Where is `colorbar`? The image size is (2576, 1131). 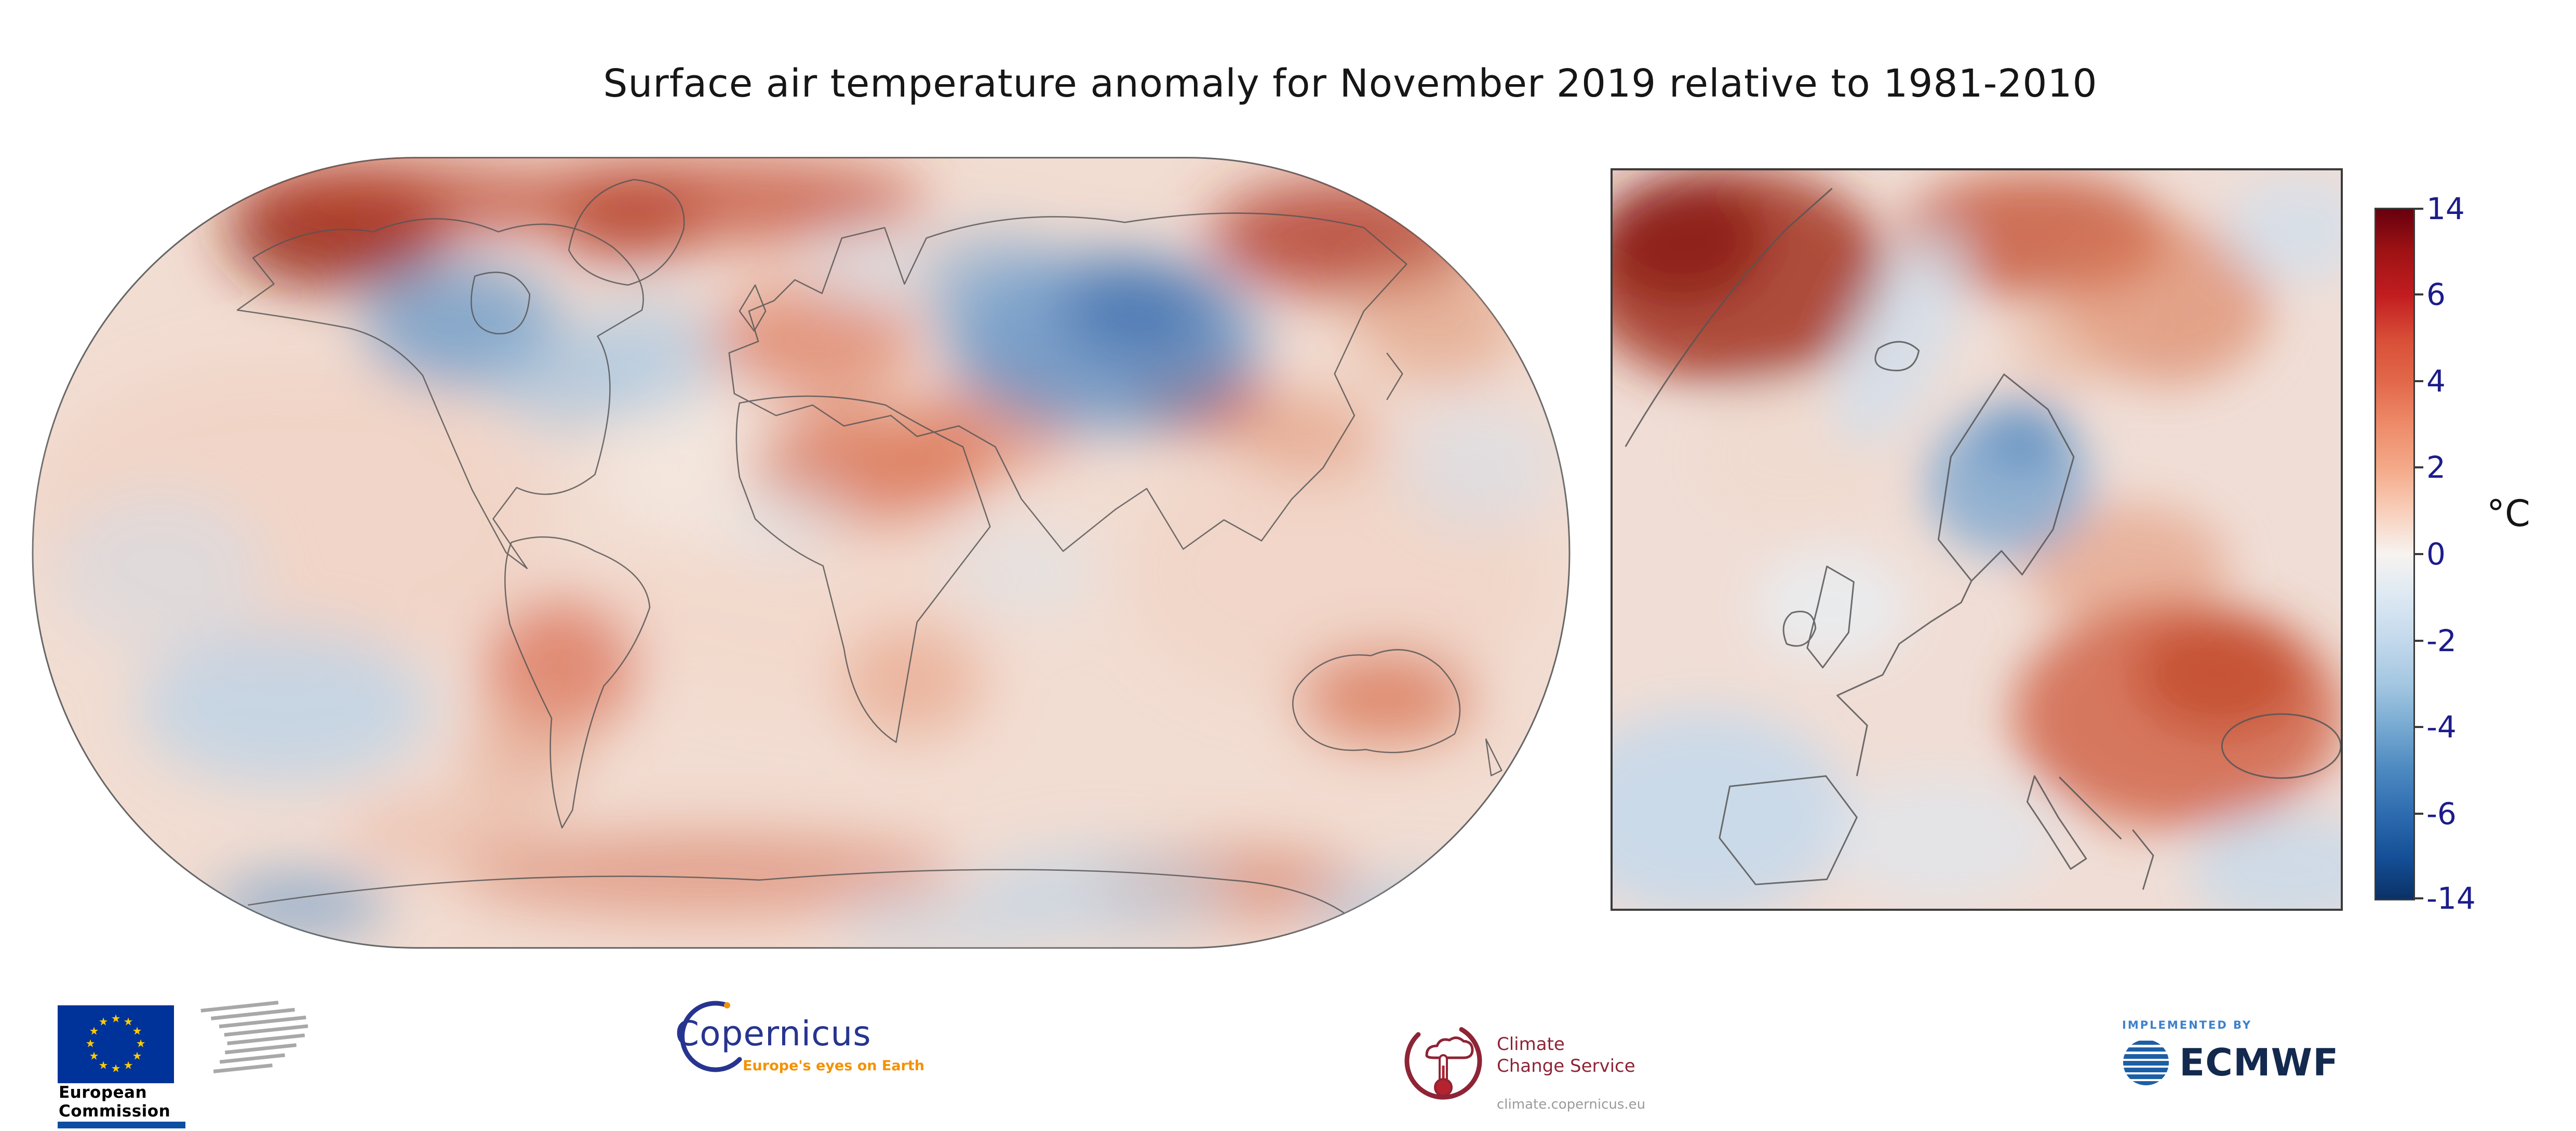 colorbar is located at coordinates (2395, 554).